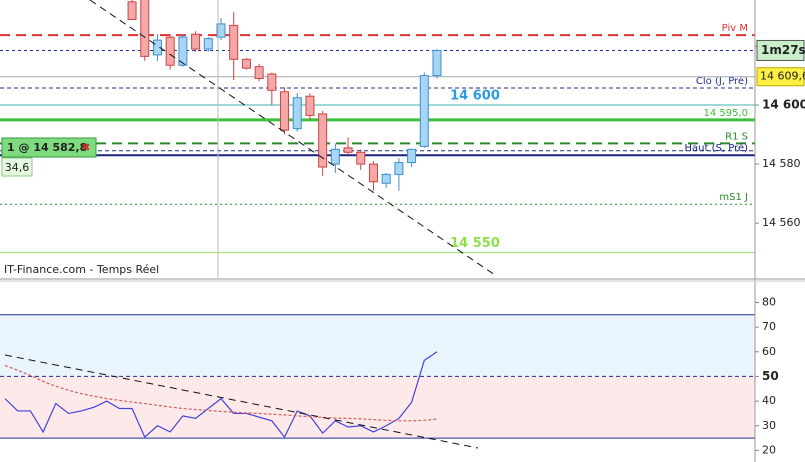 The height and width of the screenshot is (462, 805). What do you see at coordinates (769, 425) in the screenshot?
I see `y-tick-label: 30` at bounding box center [769, 425].